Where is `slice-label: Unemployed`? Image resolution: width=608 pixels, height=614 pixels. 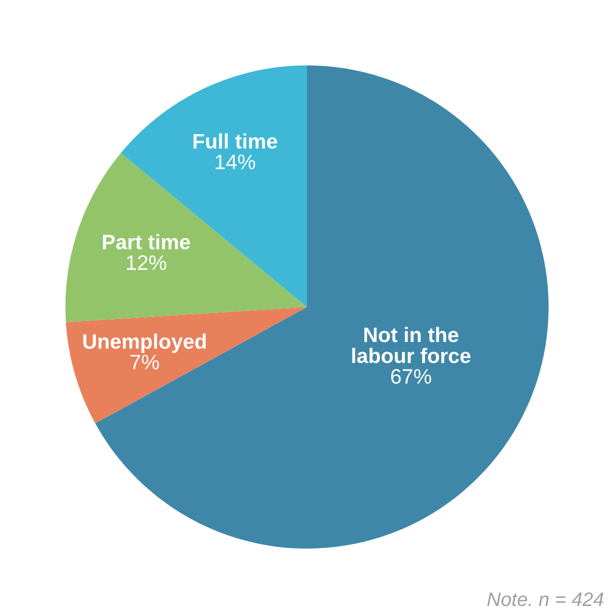 slice-label: Unemployed is located at coordinates (144, 343).